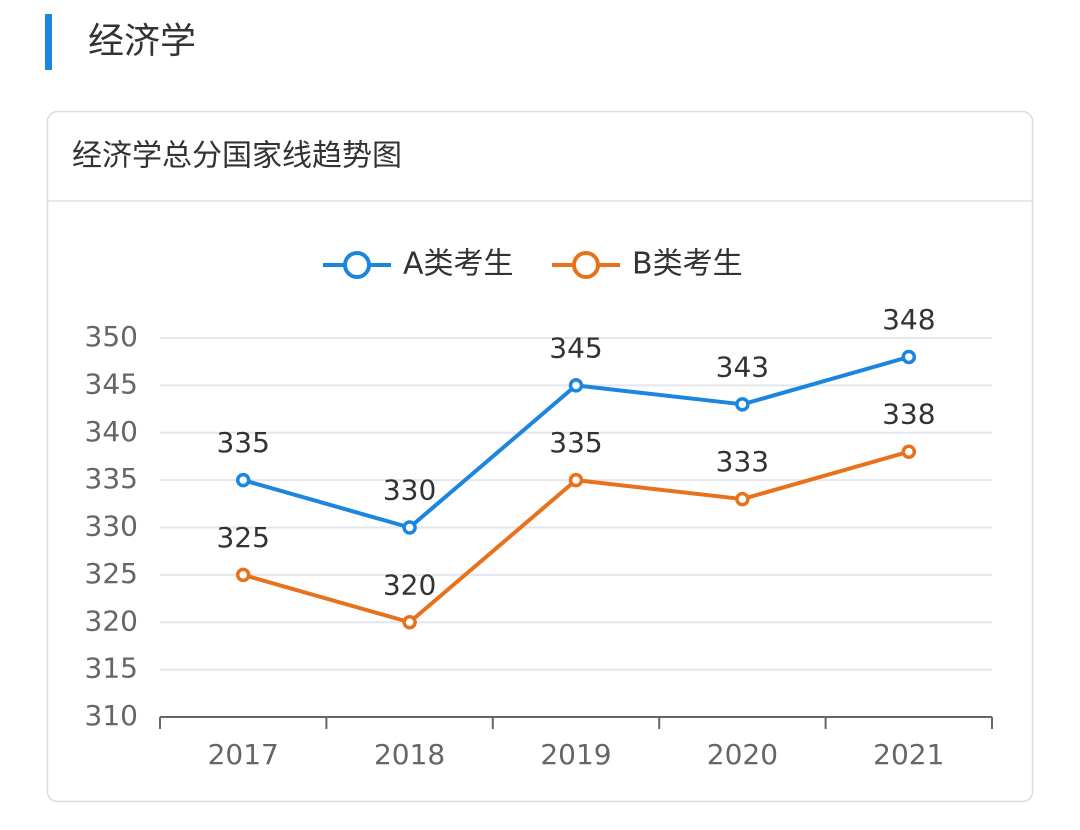  Describe the element at coordinates (575, 347) in the screenshot. I see `data-label: 345` at that location.